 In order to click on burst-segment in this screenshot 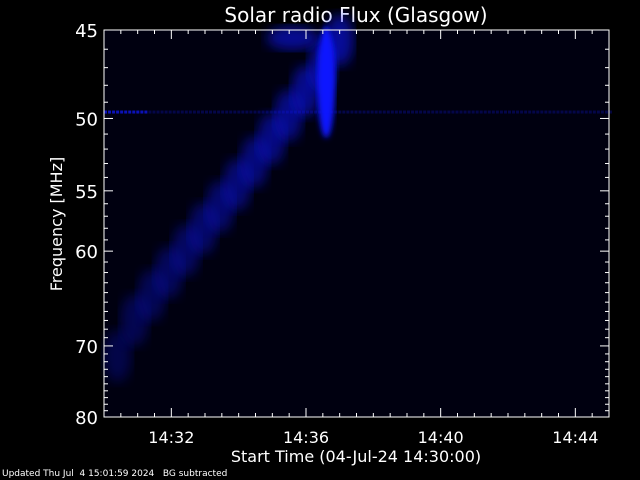, I will do `click(117, 355)`.